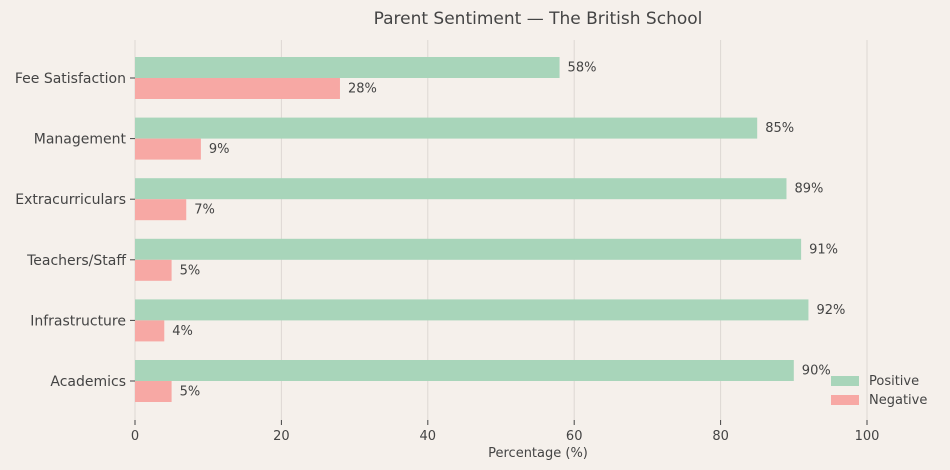  What do you see at coordinates (823, 249) in the screenshot?
I see `data-label: 91%` at bounding box center [823, 249].